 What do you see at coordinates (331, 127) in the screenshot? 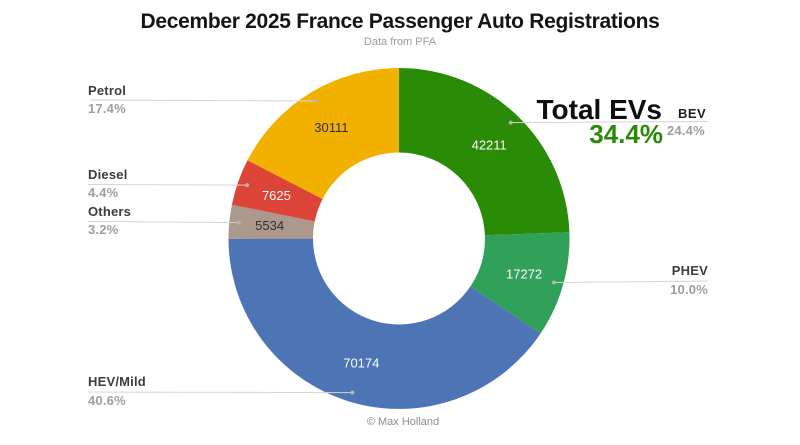
I see `segment-value-petrol: 30111` at bounding box center [331, 127].